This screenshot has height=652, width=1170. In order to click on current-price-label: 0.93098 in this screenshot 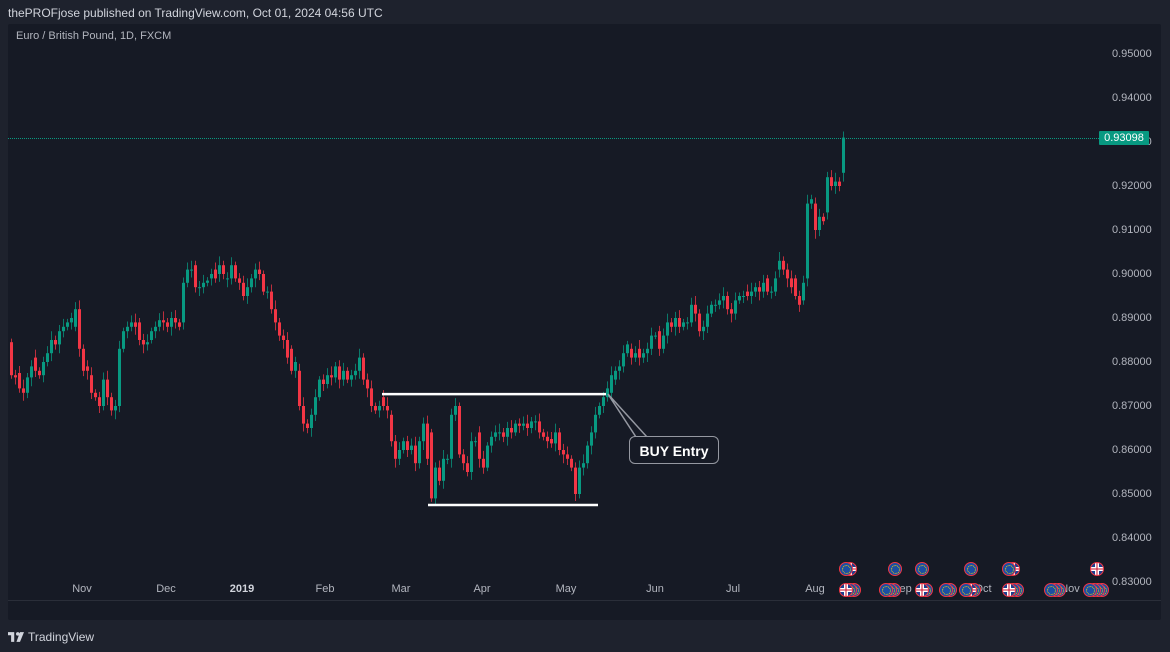, I will do `click(1124, 137)`.